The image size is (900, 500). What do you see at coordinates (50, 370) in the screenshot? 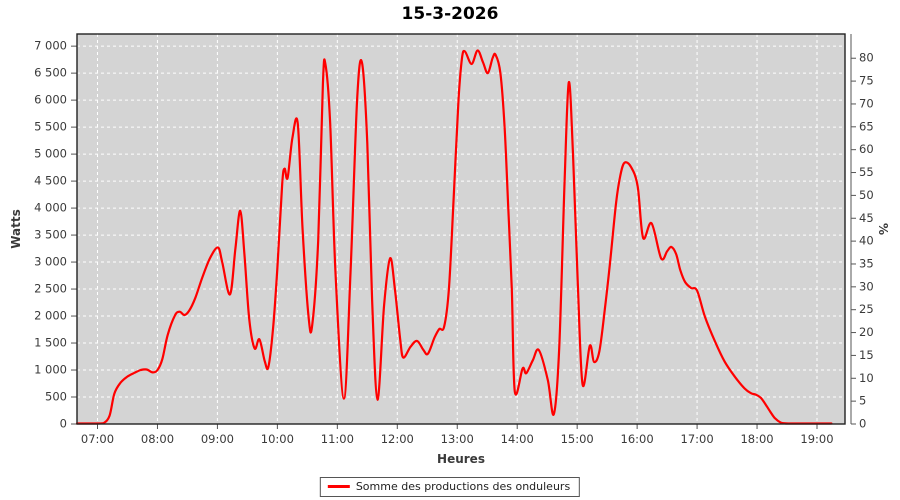
I see `y-tick-label-left: 1 000` at bounding box center [50, 370].